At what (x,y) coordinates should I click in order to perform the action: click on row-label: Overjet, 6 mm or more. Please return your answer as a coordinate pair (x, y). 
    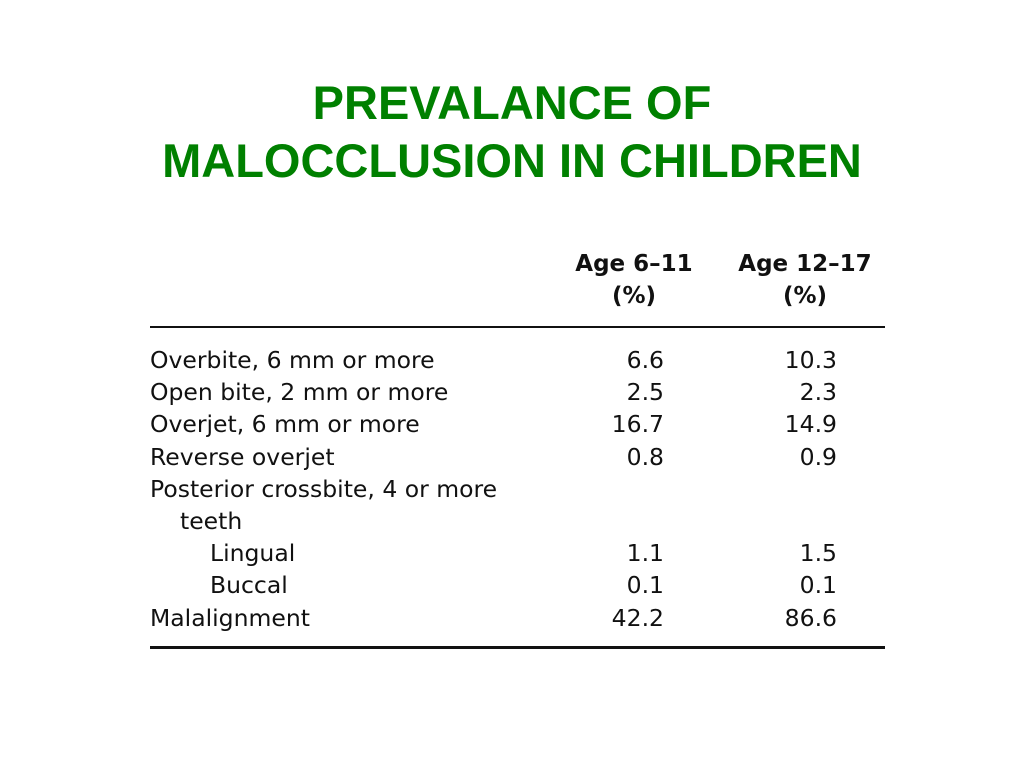
    Looking at the image, I should click on (285, 424).